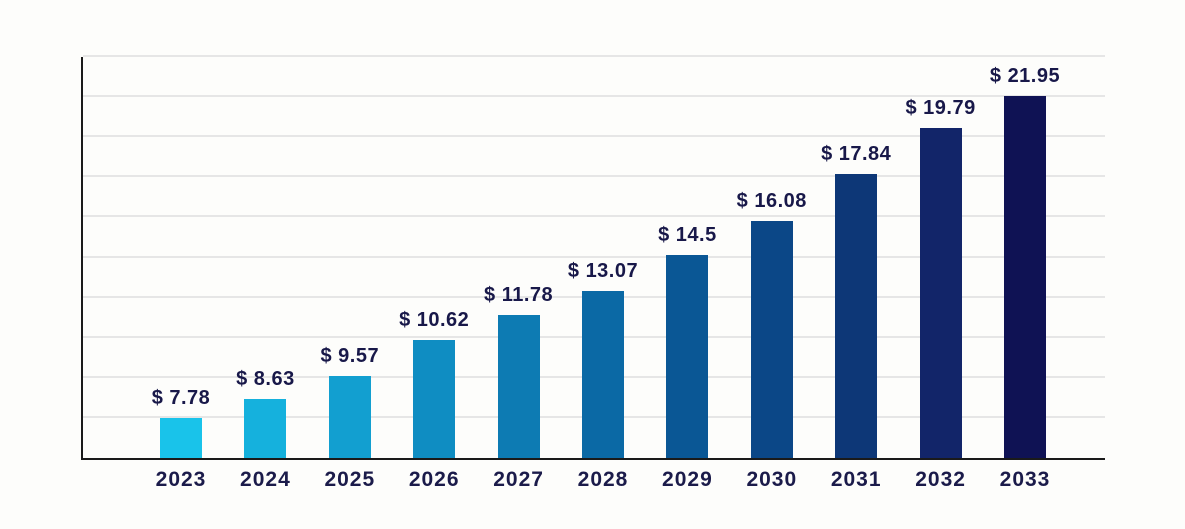 The width and height of the screenshot is (1185, 529). What do you see at coordinates (518, 386) in the screenshot?
I see `bar-2027` at bounding box center [518, 386].